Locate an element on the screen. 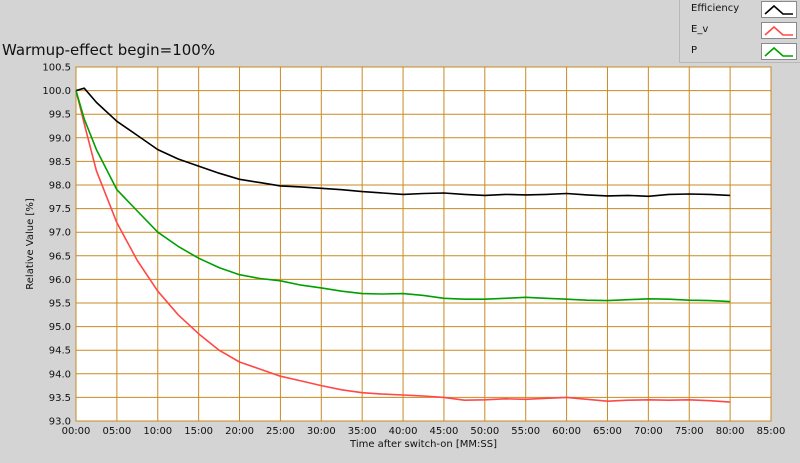 The image size is (800, 463). x-tick-label: 85:00 is located at coordinates (771, 431).